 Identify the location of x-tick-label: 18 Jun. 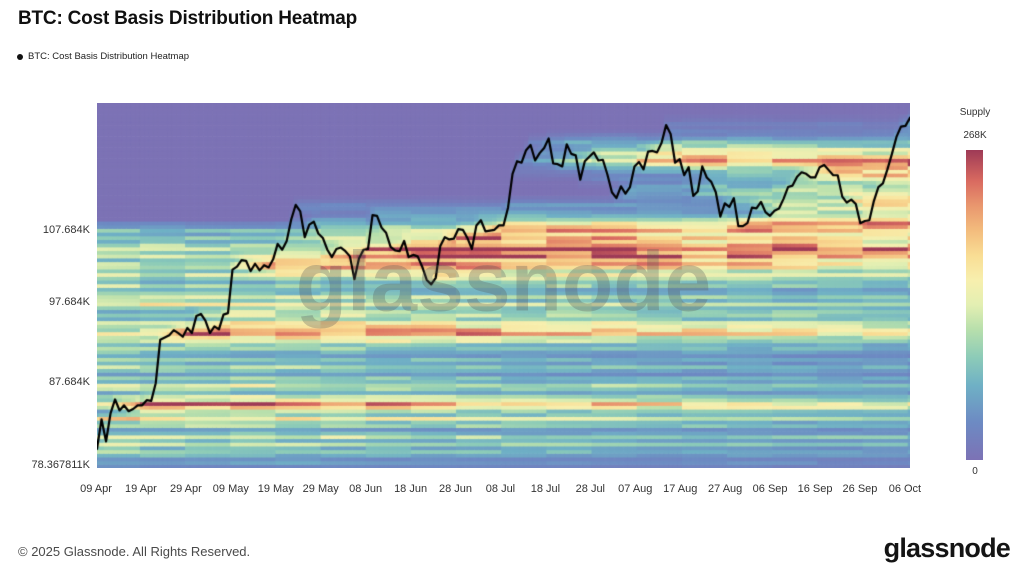
(411, 489).